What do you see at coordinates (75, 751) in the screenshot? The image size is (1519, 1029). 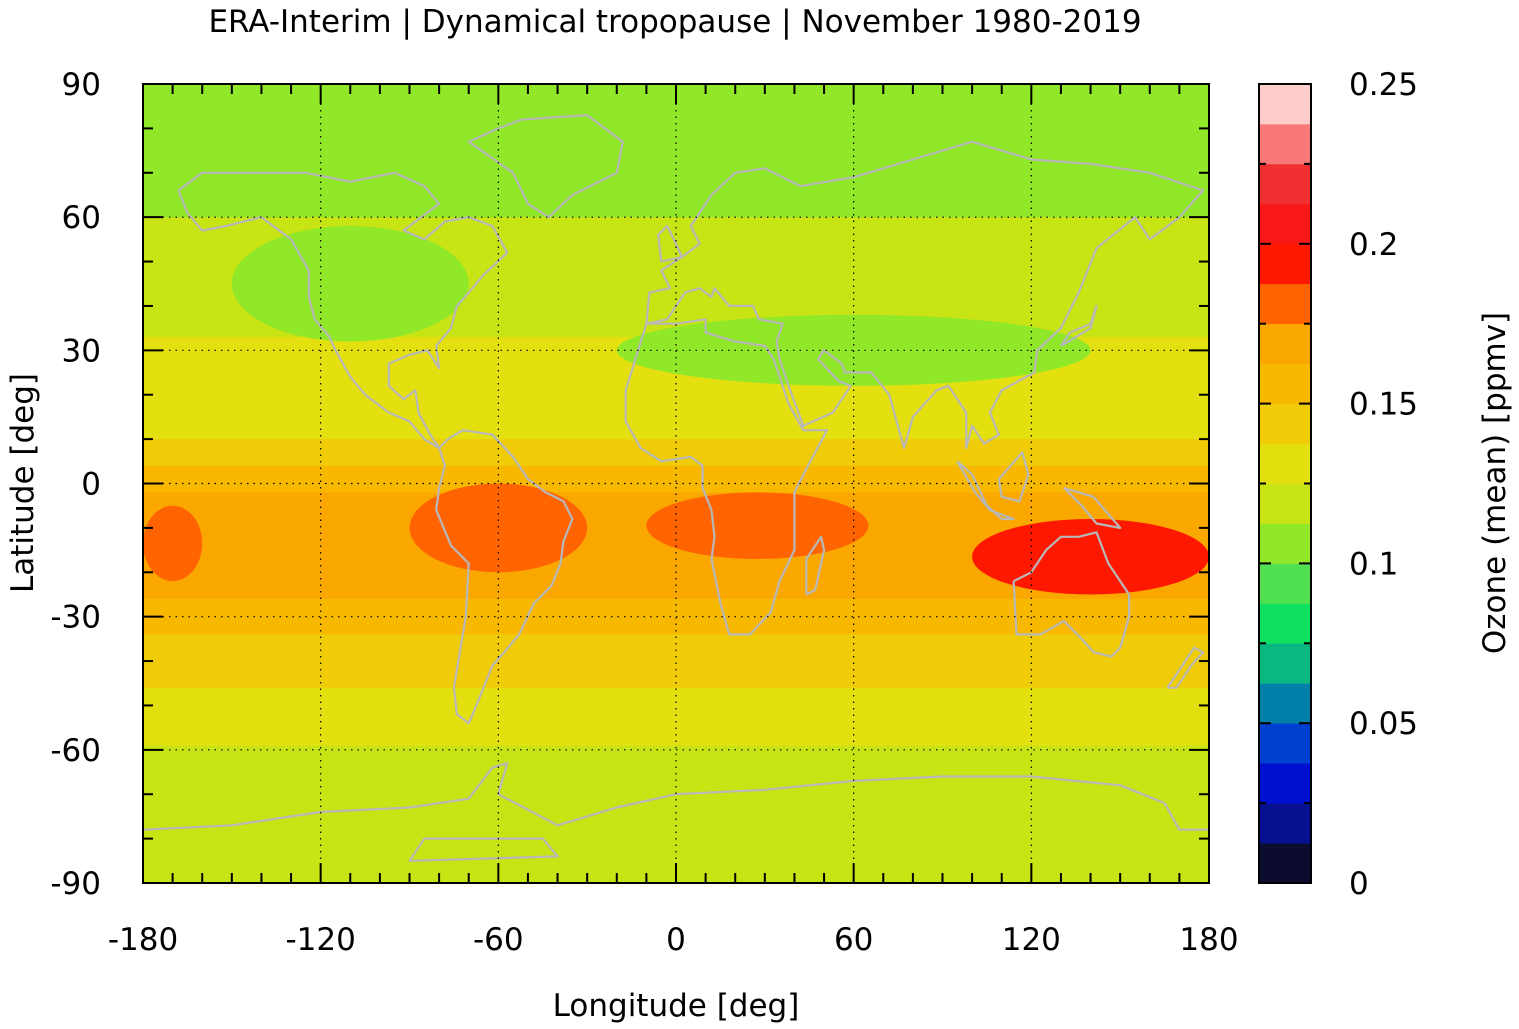 I see `y-tick-label: -60` at bounding box center [75, 751].